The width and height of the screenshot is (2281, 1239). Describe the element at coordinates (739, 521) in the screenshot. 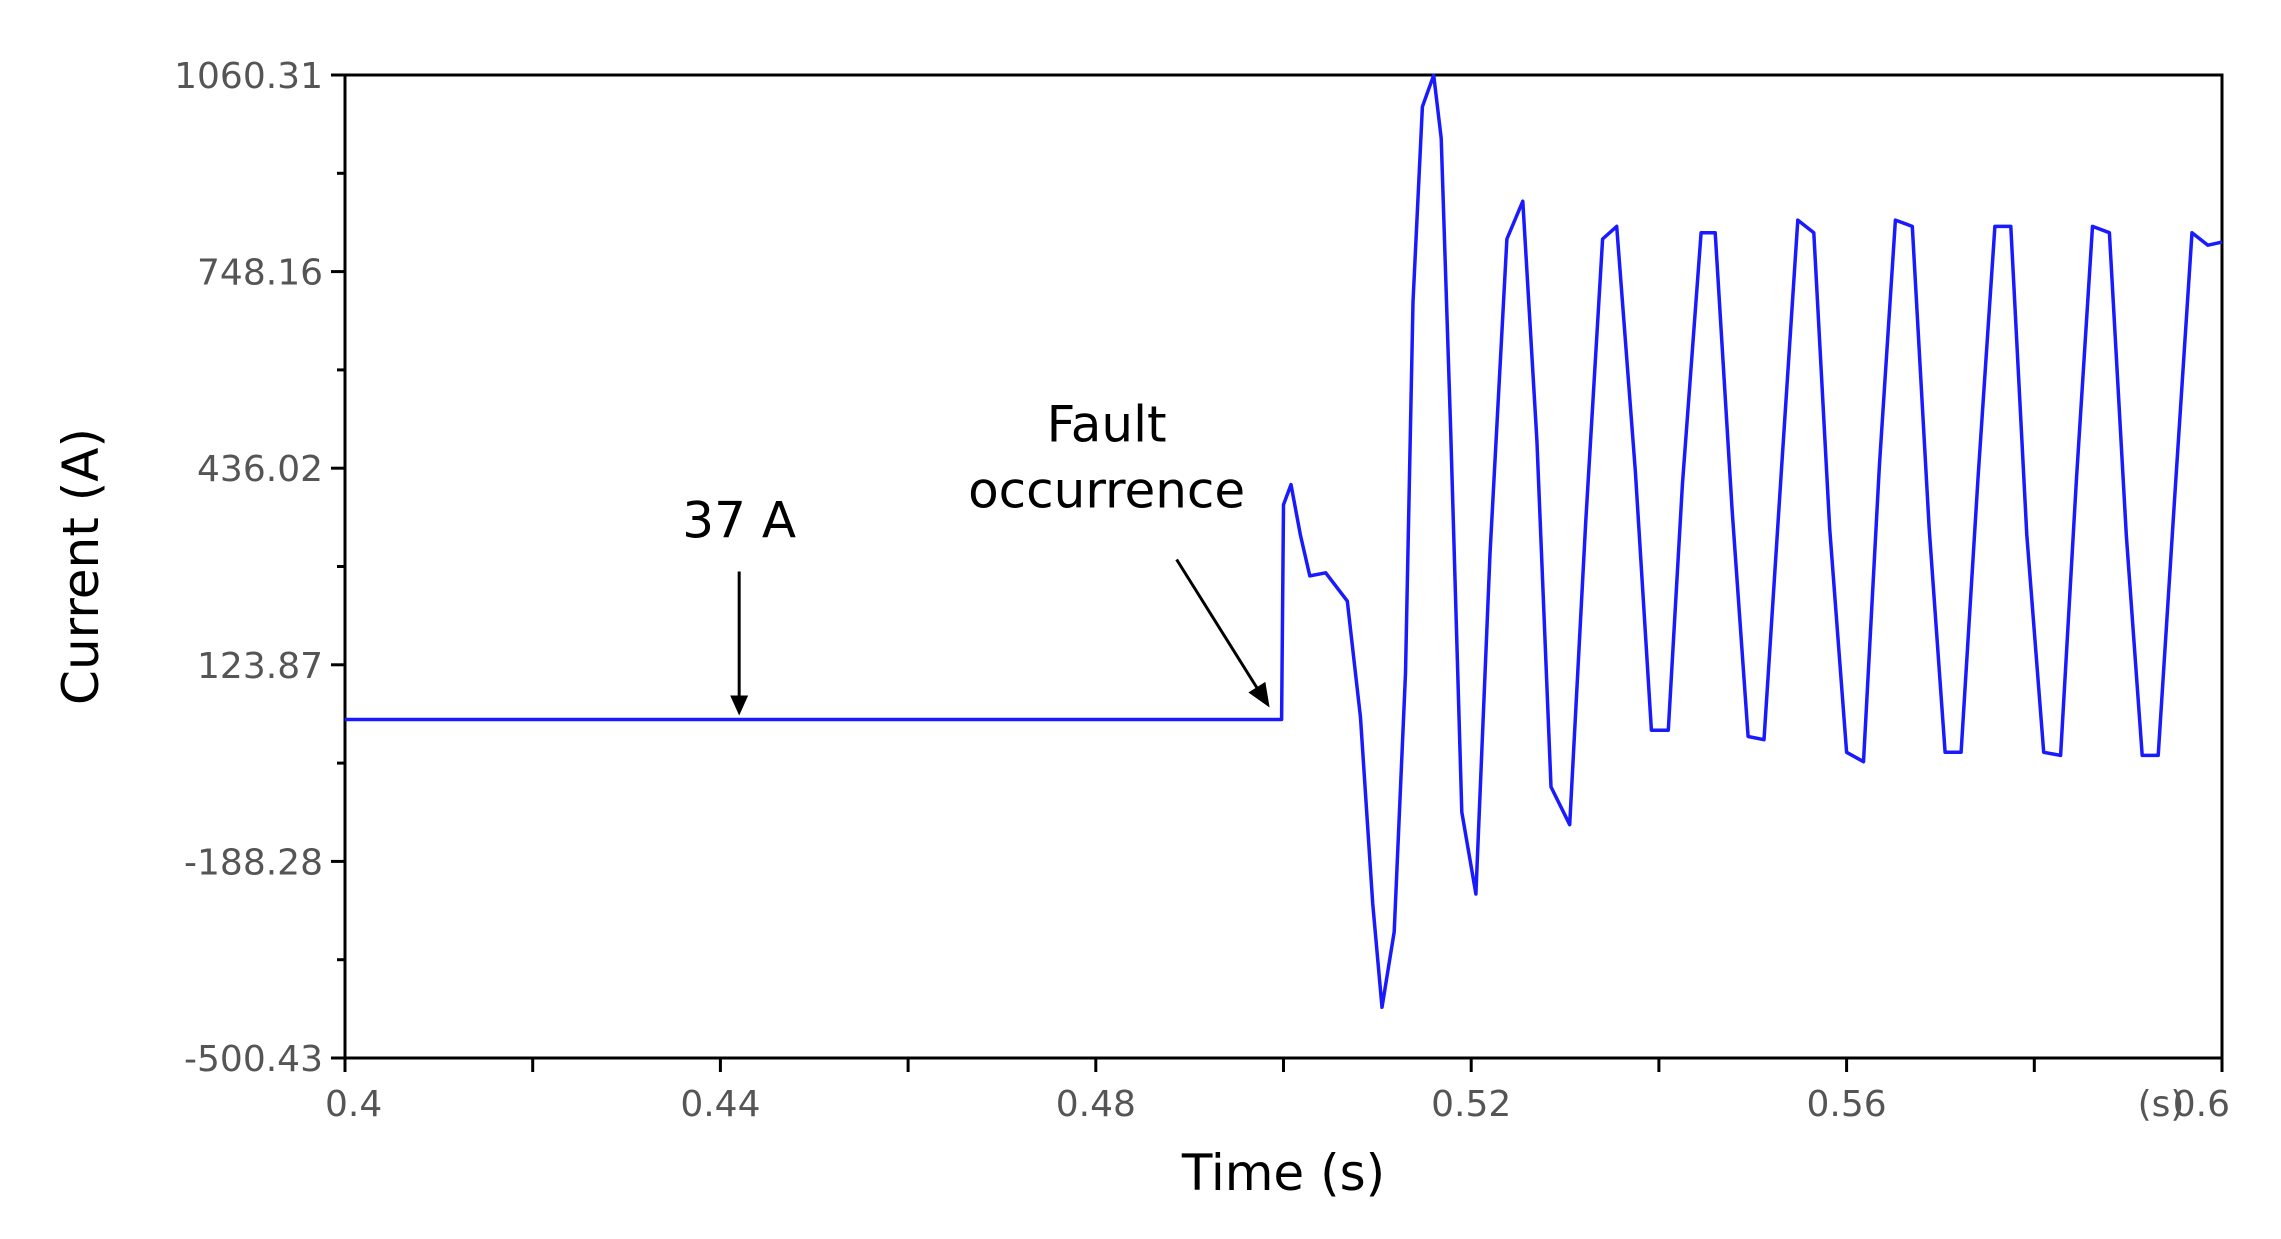

I see `annotation-37a-label: 37 A` at that location.